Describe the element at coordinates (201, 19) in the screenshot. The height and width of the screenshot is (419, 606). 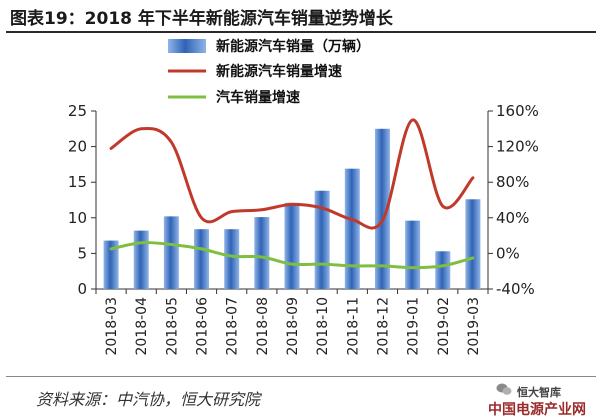
I see `figure-title: 图表19：2018 年下半年新能源汽车销量逆势增长` at that location.